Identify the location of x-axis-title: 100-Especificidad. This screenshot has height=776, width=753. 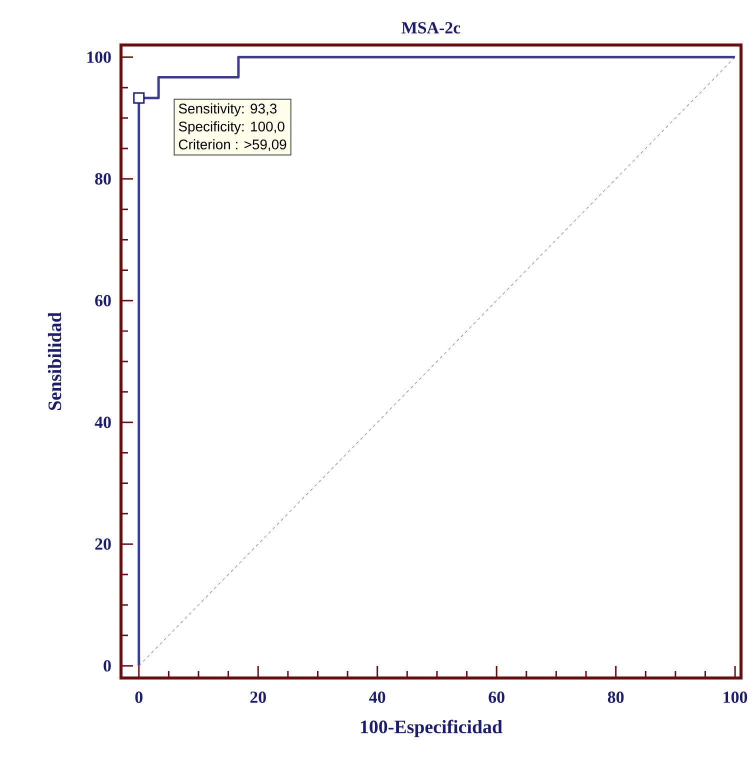
(431, 729).